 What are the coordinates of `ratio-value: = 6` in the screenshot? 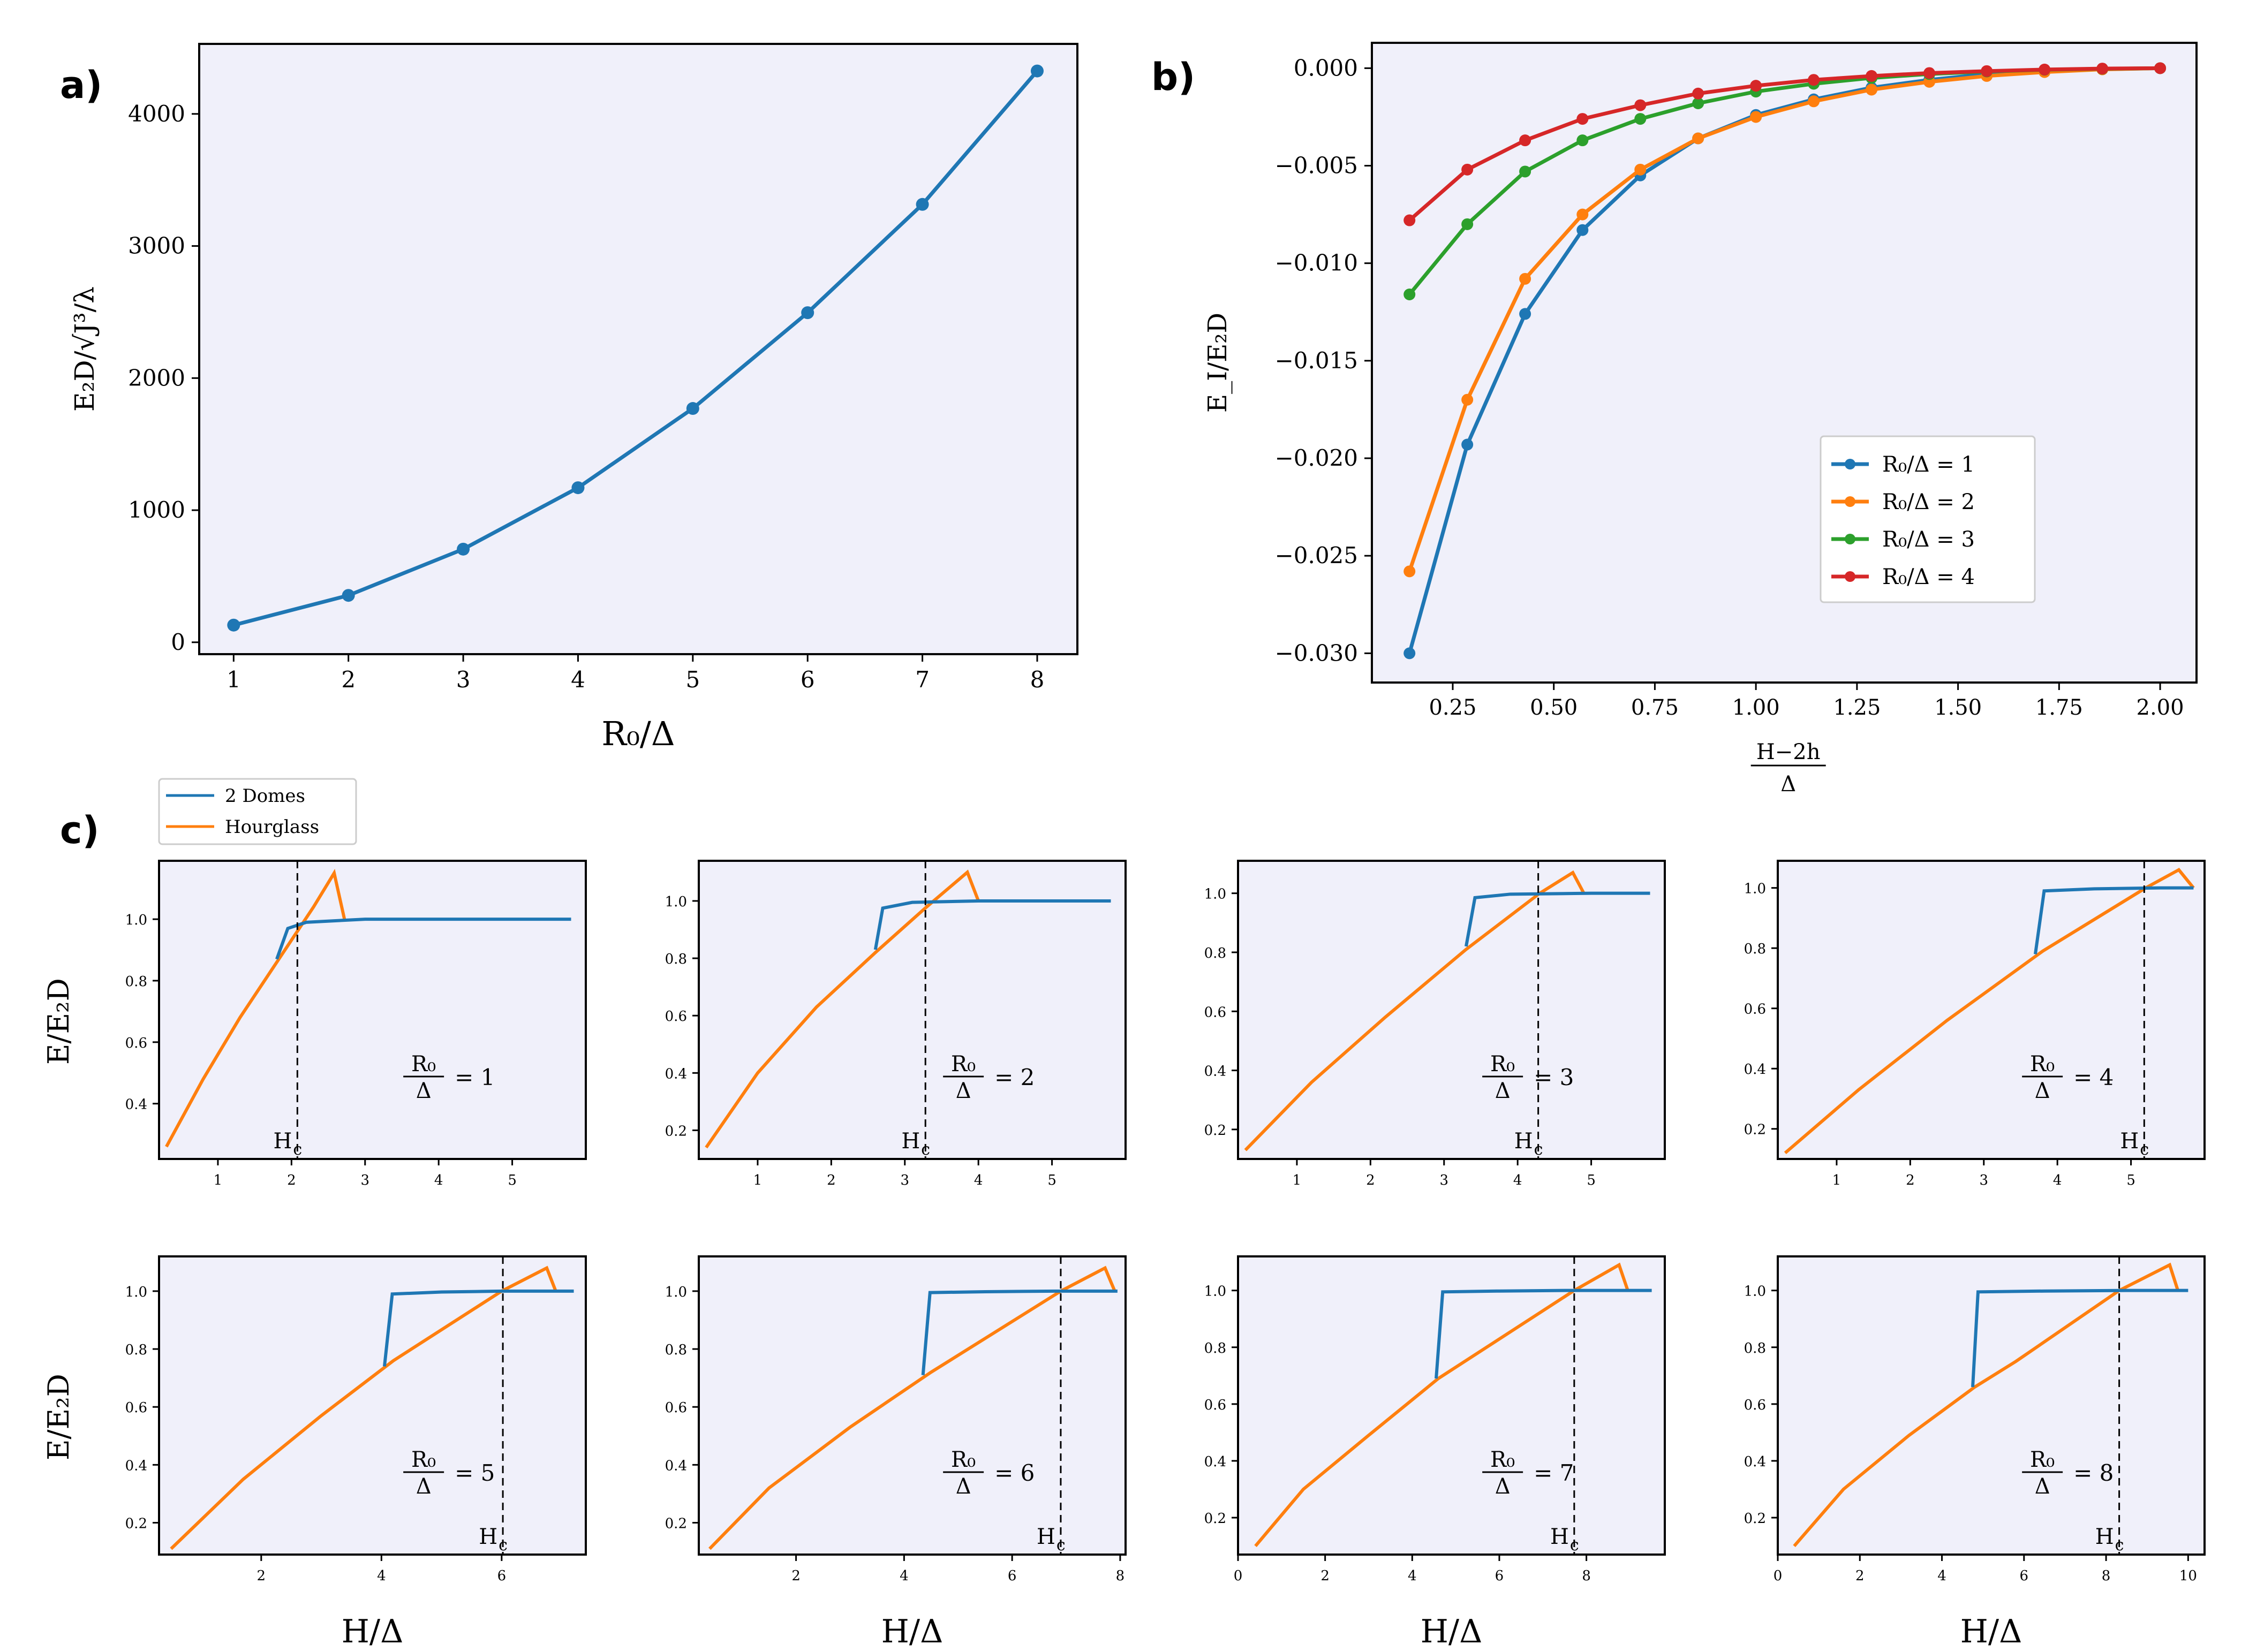 It's located at (1014, 1473).